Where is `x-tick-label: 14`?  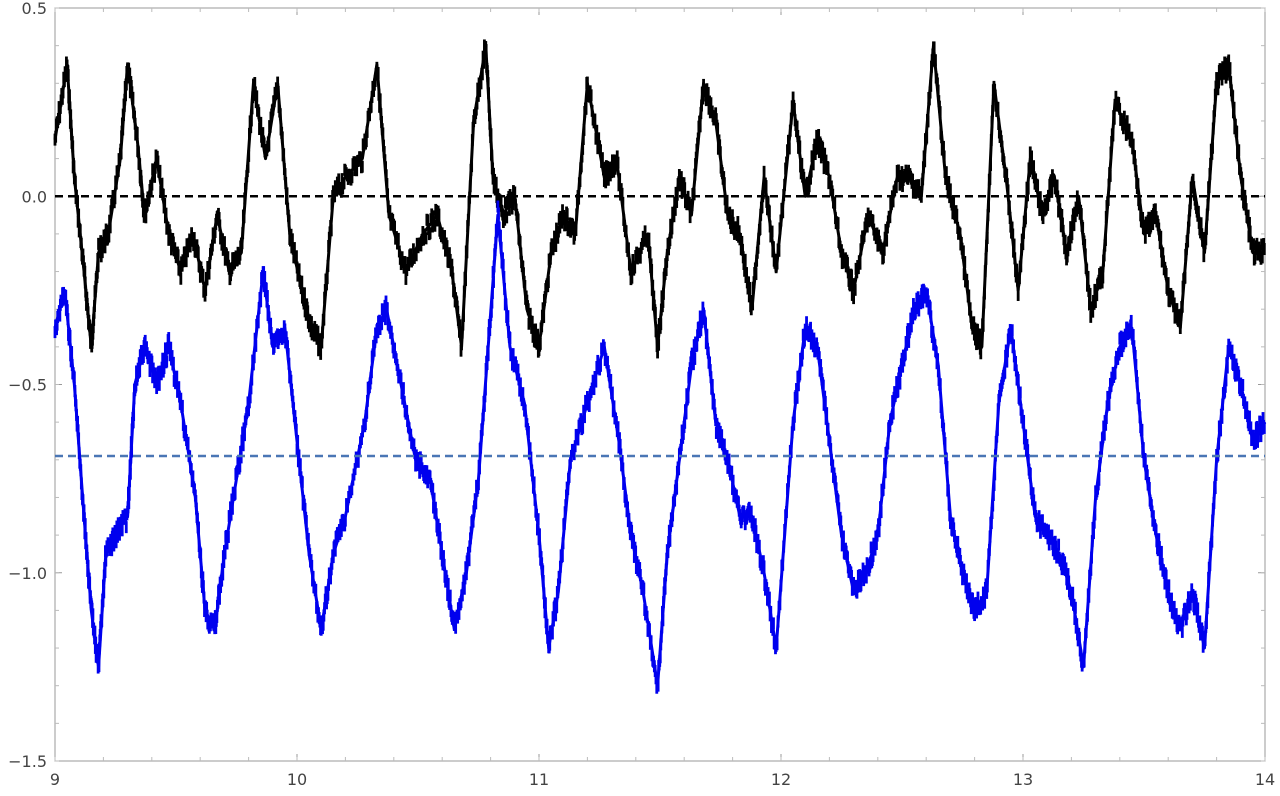 x-tick-label: 14 is located at coordinates (1265, 779).